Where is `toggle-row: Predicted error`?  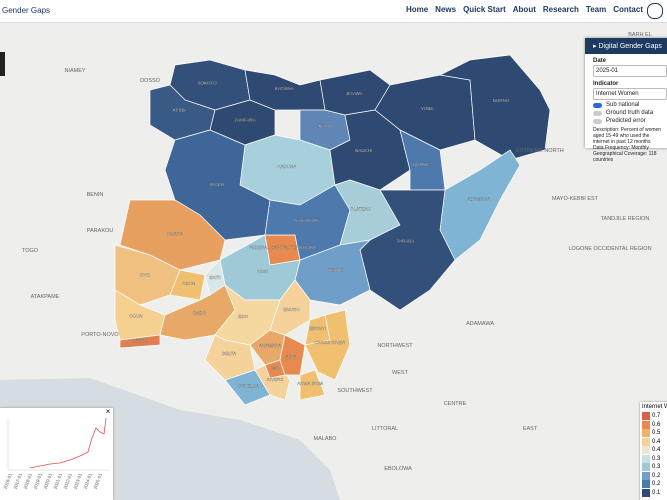
toggle-row: Predicted error is located at coordinates (630, 121).